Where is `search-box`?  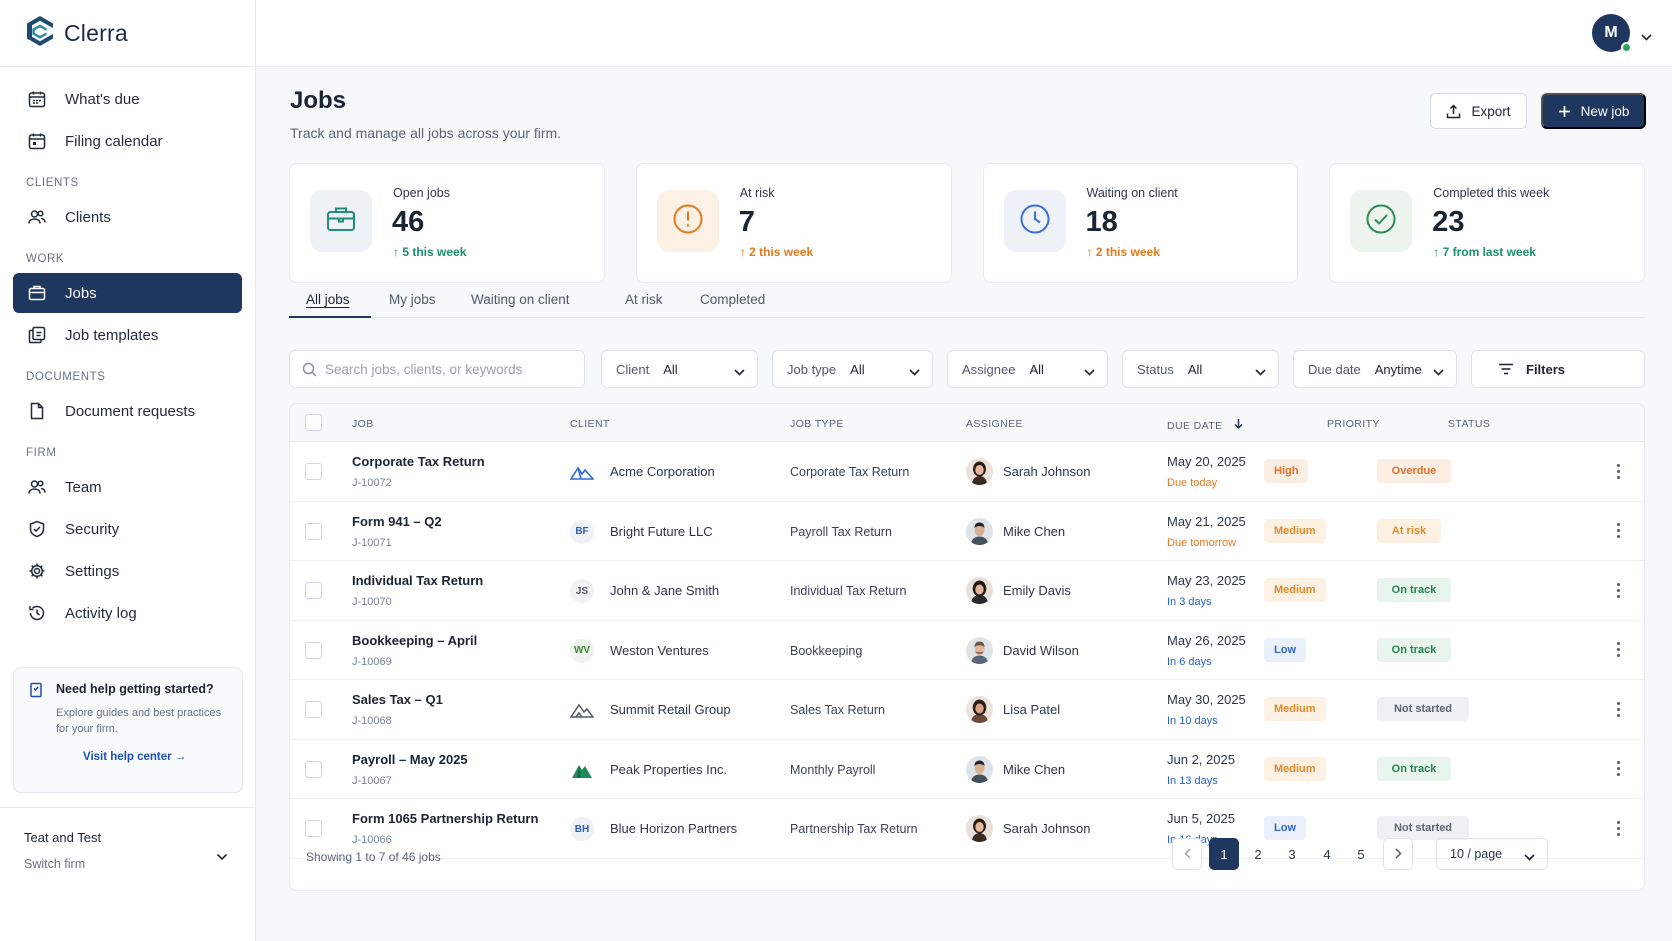 search-box is located at coordinates (437, 369).